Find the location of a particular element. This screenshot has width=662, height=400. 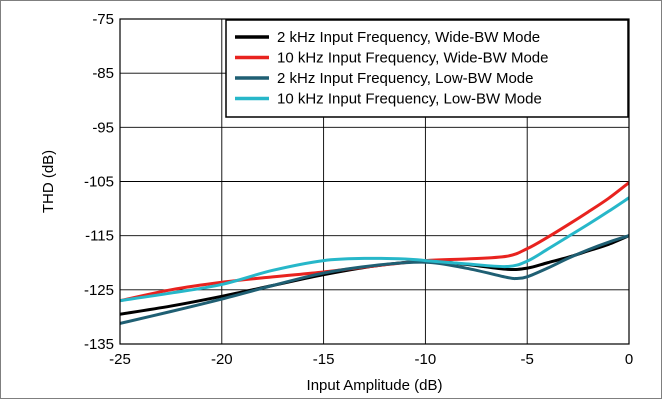

legend-label: 10 kHz Input Frequency, Low-BW Mode is located at coordinates (409, 99).